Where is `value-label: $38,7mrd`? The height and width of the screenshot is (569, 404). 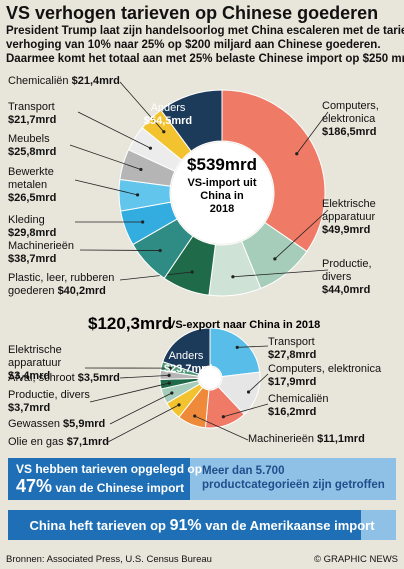
value-label: $38,7mrd is located at coordinates (32, 259).